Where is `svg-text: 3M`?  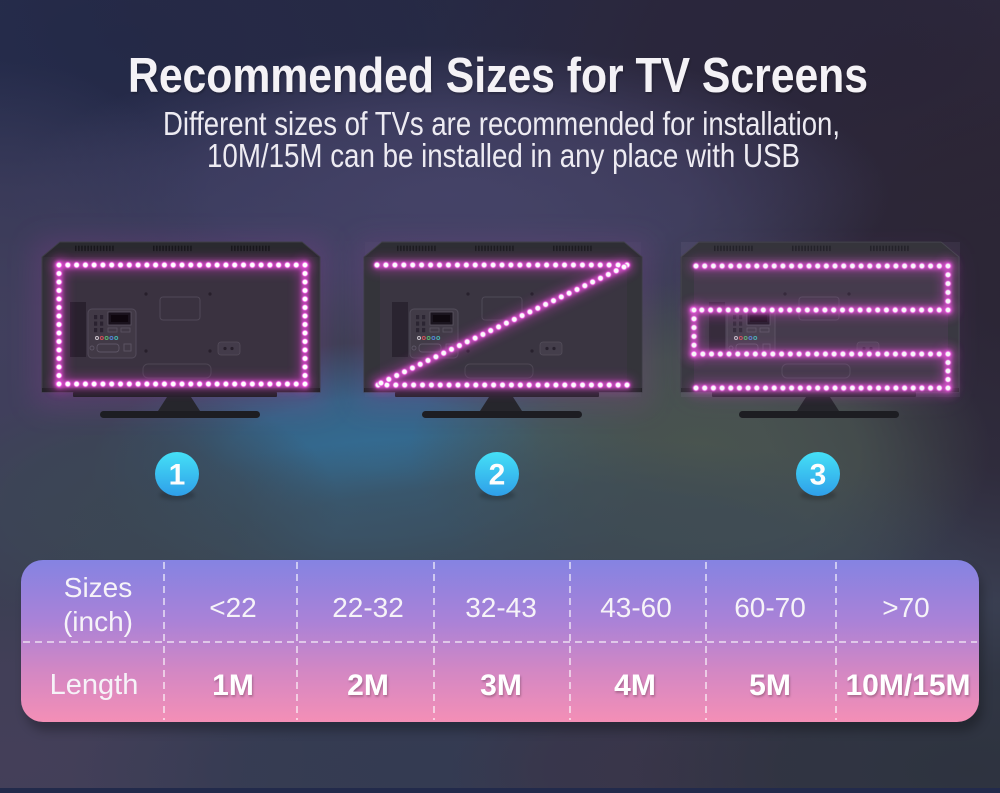
svg-text: 3M is located at coordinates (501, 685).